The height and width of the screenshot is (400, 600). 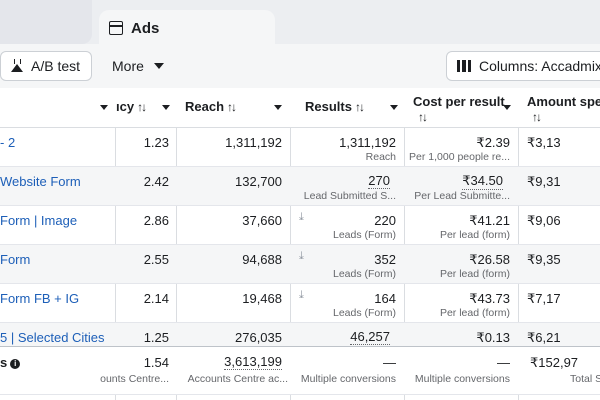 I want to click on header-results: Results ↑↓, so click(x=347, y=108).